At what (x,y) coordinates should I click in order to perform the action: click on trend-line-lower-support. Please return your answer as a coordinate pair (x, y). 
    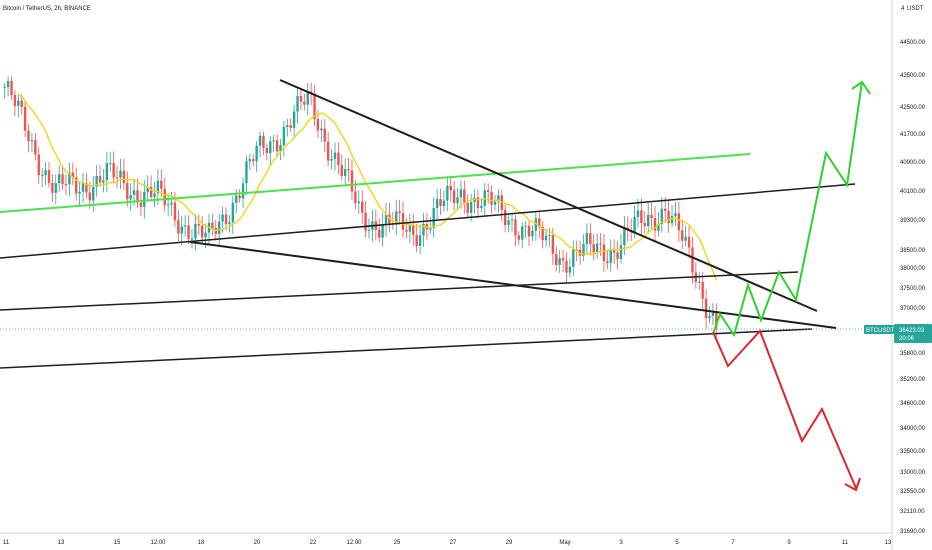
    Looking at the image, I should click on (406, 348).